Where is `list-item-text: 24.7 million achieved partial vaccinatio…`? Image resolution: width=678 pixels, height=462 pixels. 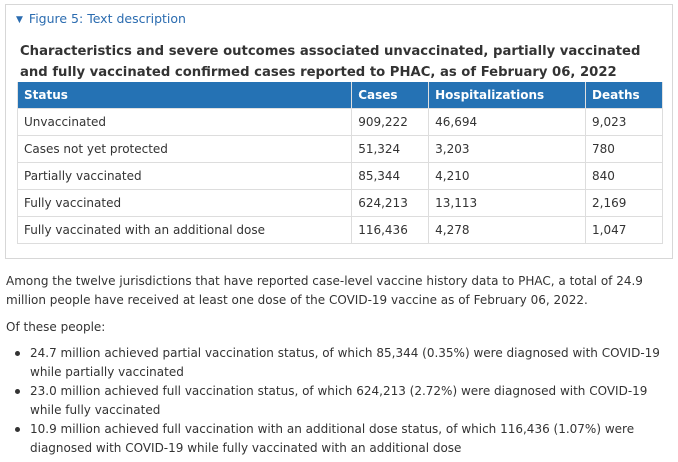 list-item-text: 24.7 million achieved partial vaccinatio… is located at coordinates (345, 362).